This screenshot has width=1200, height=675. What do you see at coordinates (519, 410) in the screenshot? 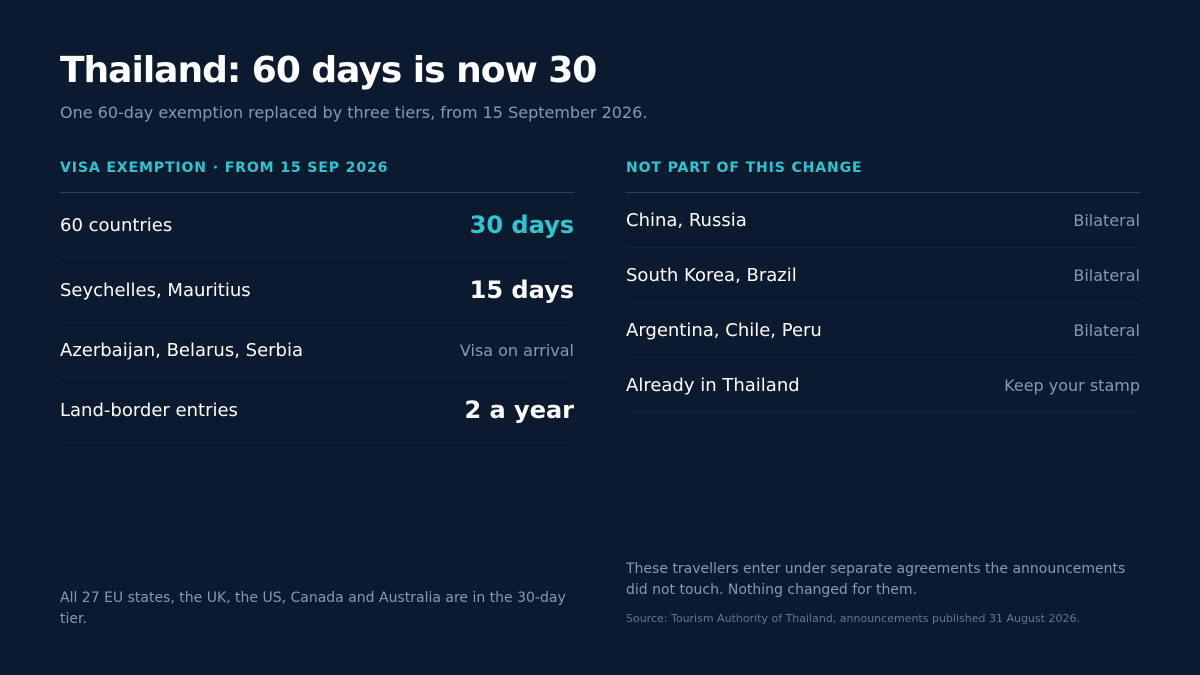
I see `tier-value: 2 a year` at bounding box center [519, 410].